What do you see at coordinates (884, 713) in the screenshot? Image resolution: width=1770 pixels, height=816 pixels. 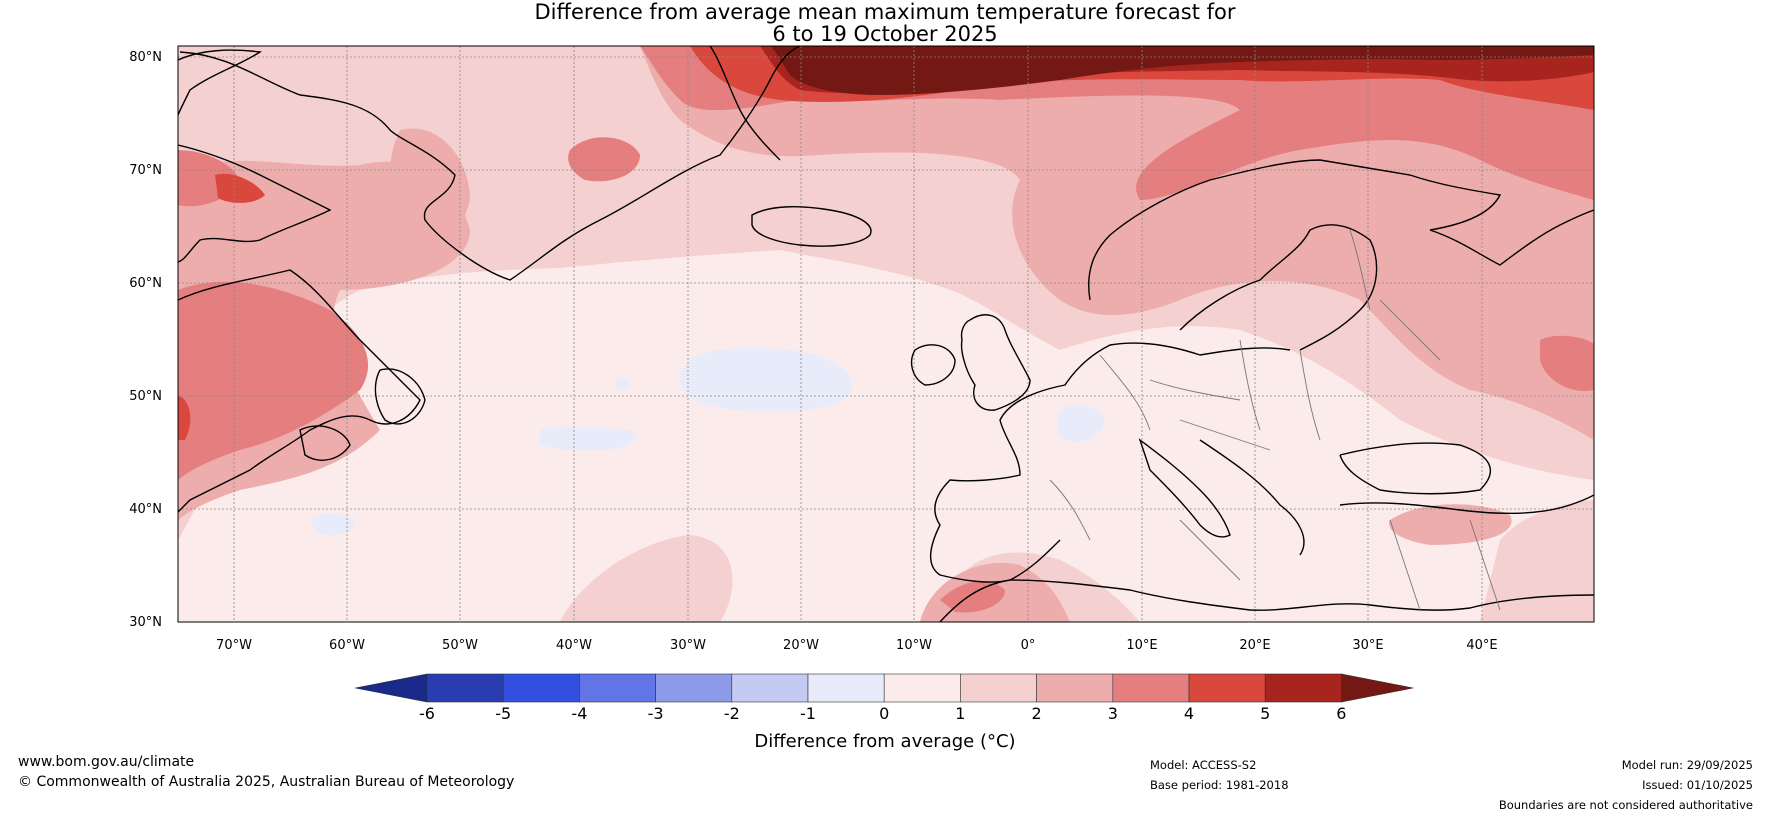 I see `colorbar-tick-label: 0` at bounding box center [884, 713].